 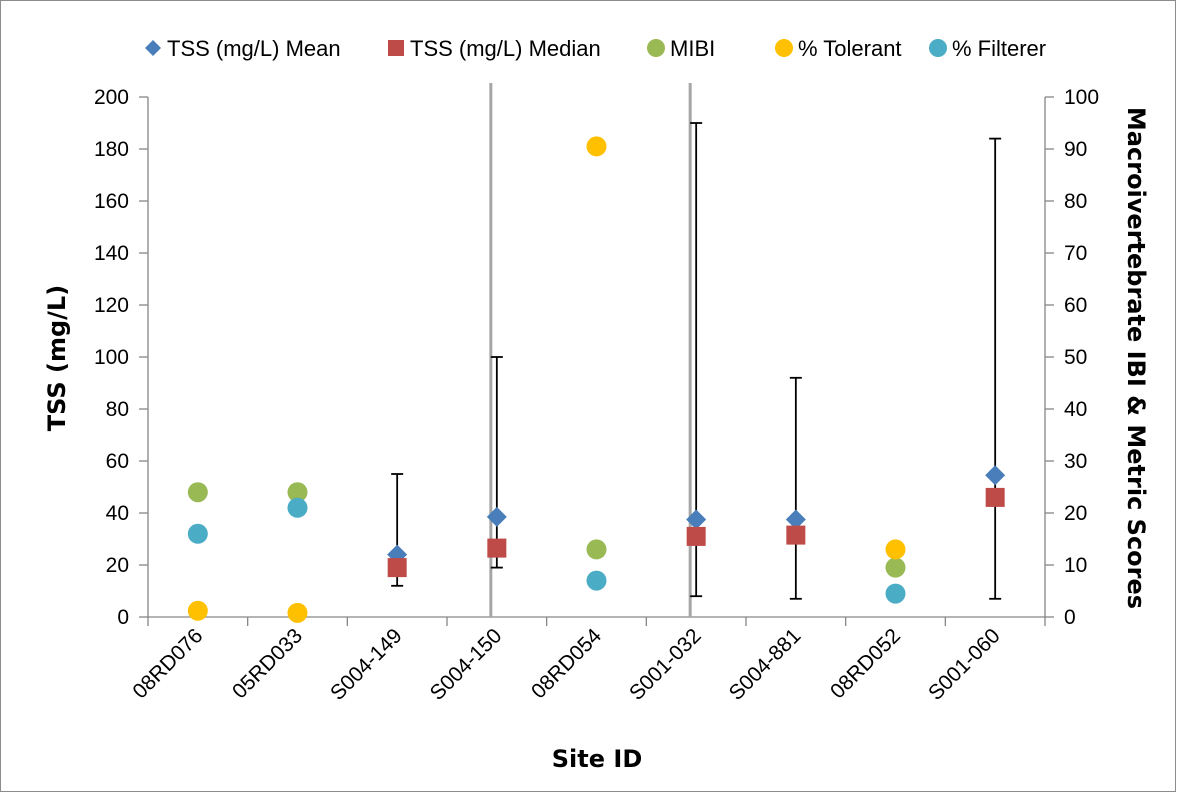 I want to click on y2-tick-label: 40, so click(x=1075, y=409).